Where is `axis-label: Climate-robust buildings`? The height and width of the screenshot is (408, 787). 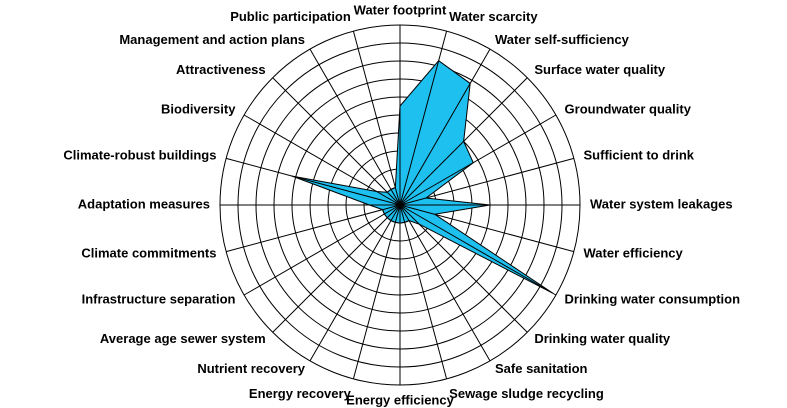 axis-label: Climate-robust buildings is located at coordinates (139, 154).